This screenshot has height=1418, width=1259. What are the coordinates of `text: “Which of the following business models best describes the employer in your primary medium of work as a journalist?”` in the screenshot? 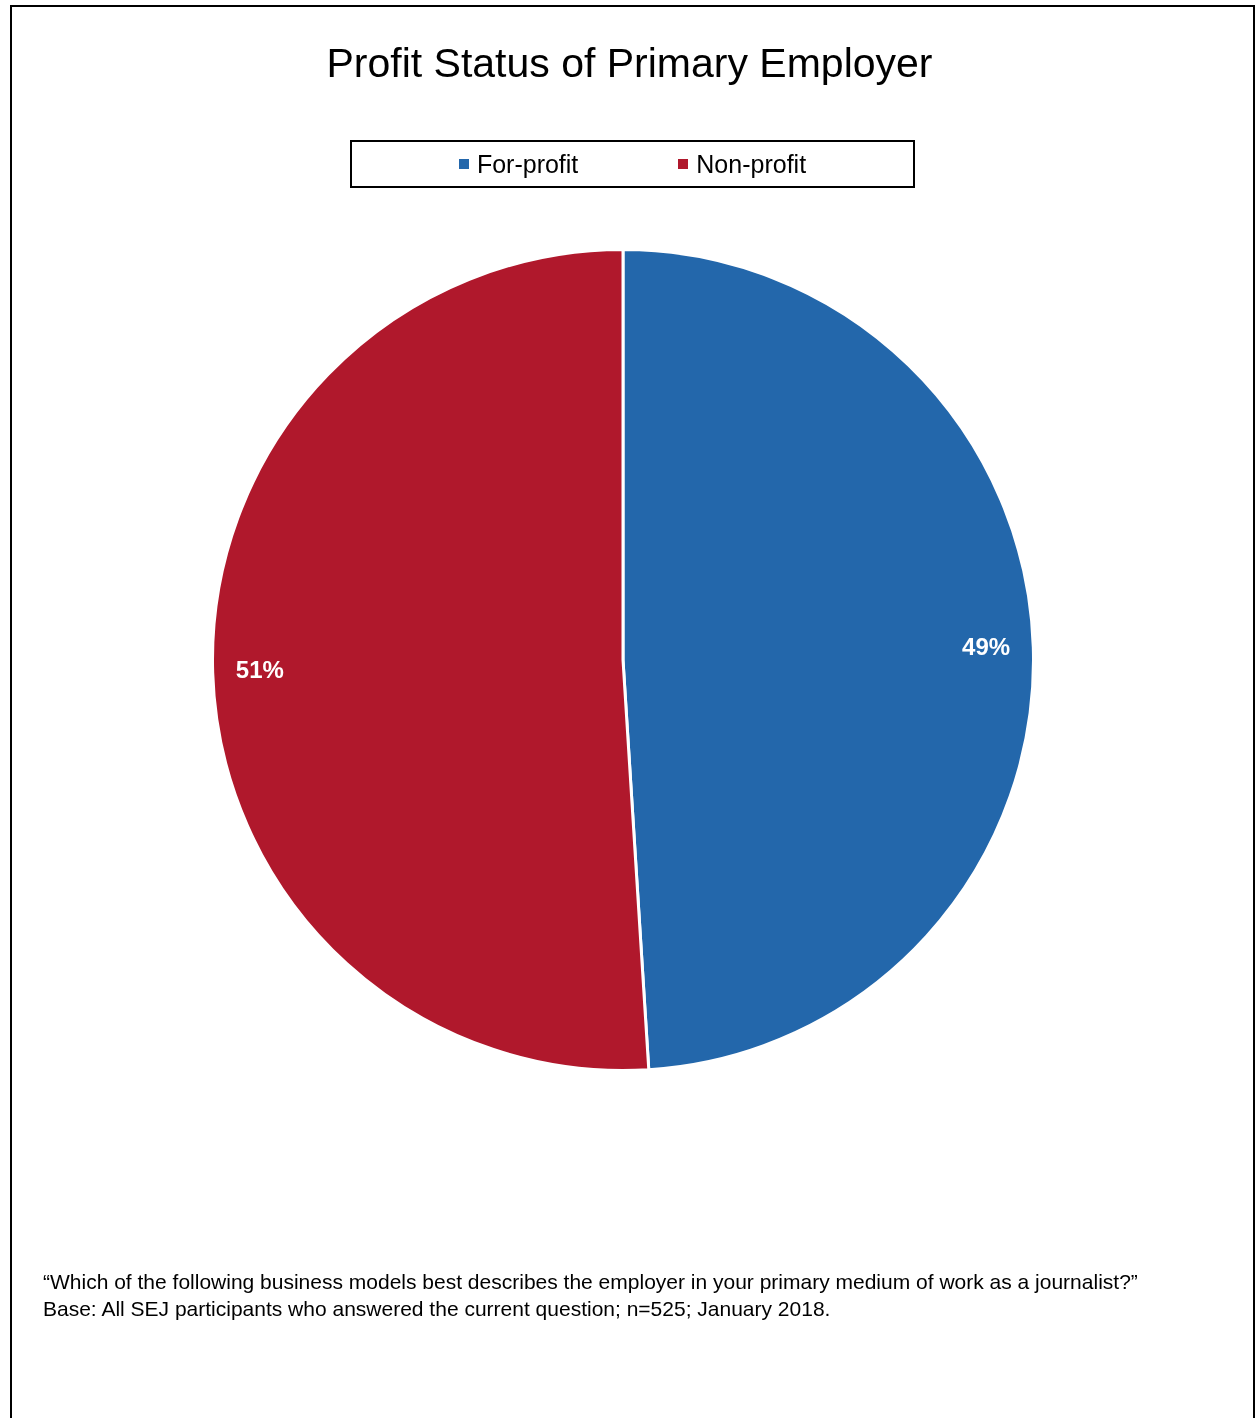 It's located at (591, 1282).